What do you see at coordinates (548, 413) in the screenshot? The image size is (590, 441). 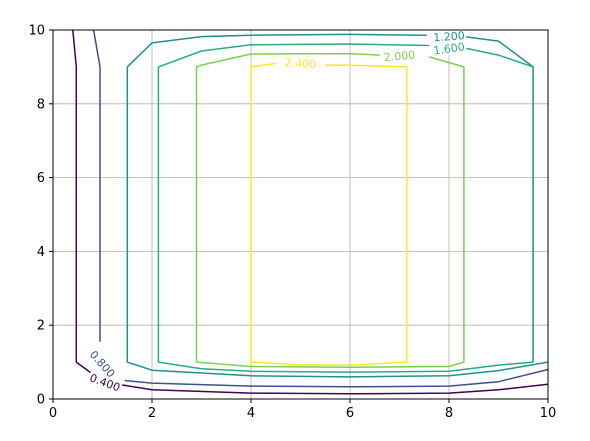 I see `x-tick-label: 10` at bounding box center [548, 413].